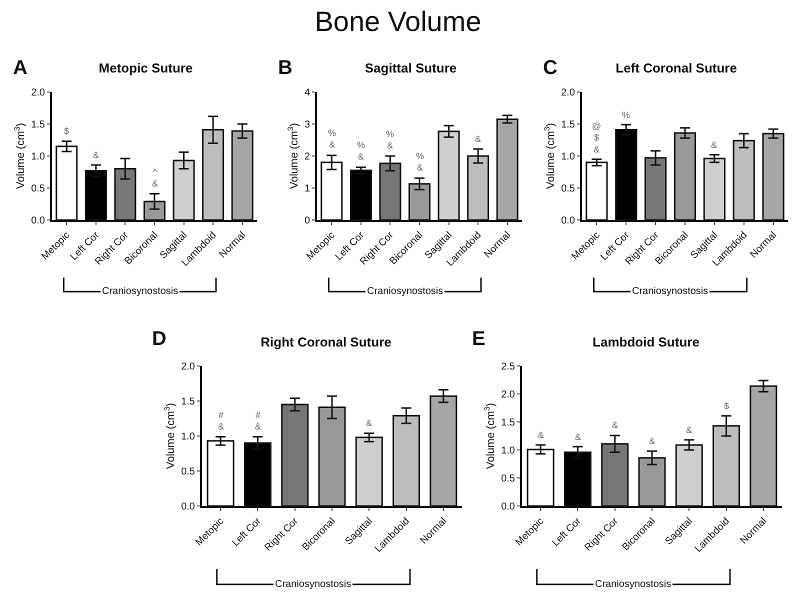 Image resolution: width=796 pixels, height=606 pixels. I want to click on y-tick-label: 4, so click(307, 93).